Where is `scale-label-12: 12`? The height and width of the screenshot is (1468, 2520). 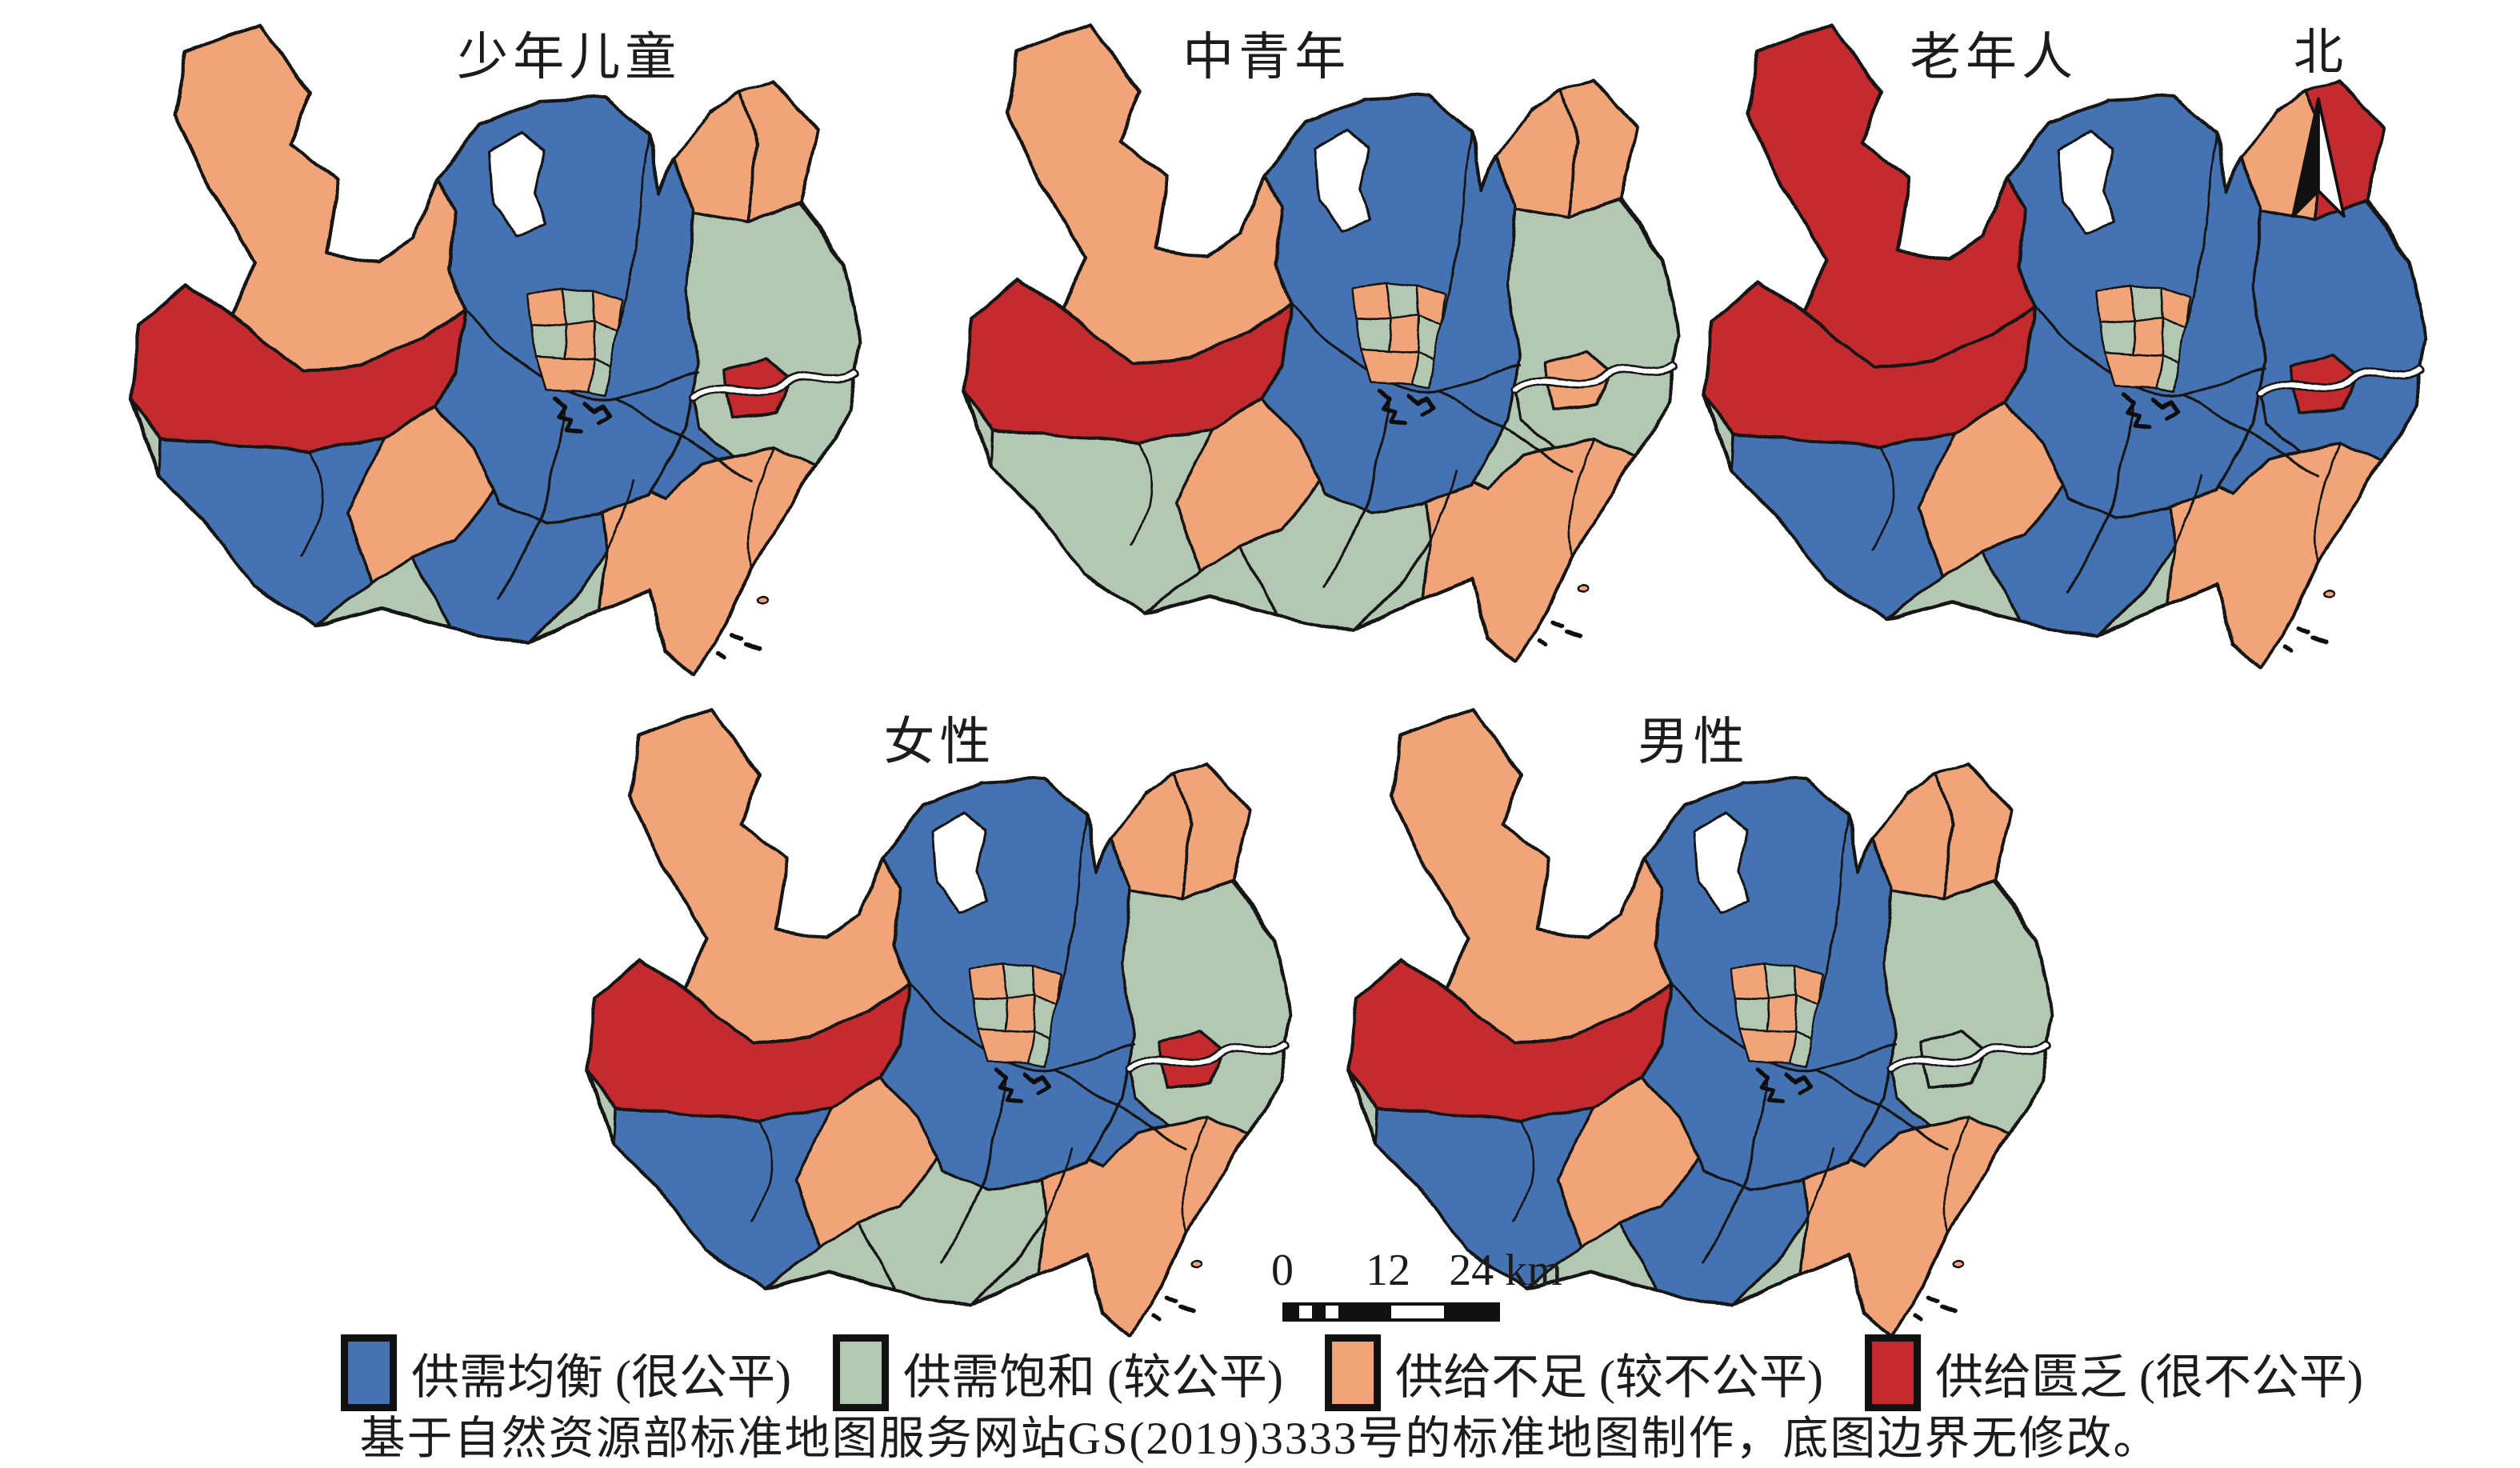 scale-label-12: 12 is located at coordinates (1388, 1270).